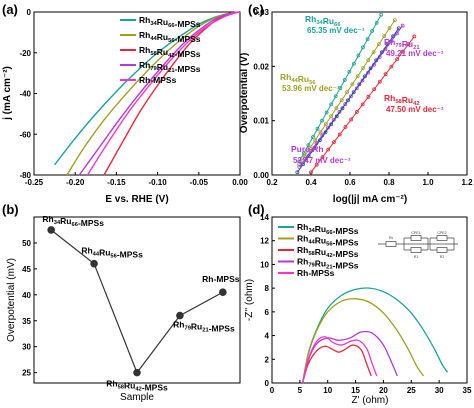  What do you see at coordinates (411, 390) in the screenshot?
I see `panel-d-xtick-label: 25` at bounding box center [411, 390].